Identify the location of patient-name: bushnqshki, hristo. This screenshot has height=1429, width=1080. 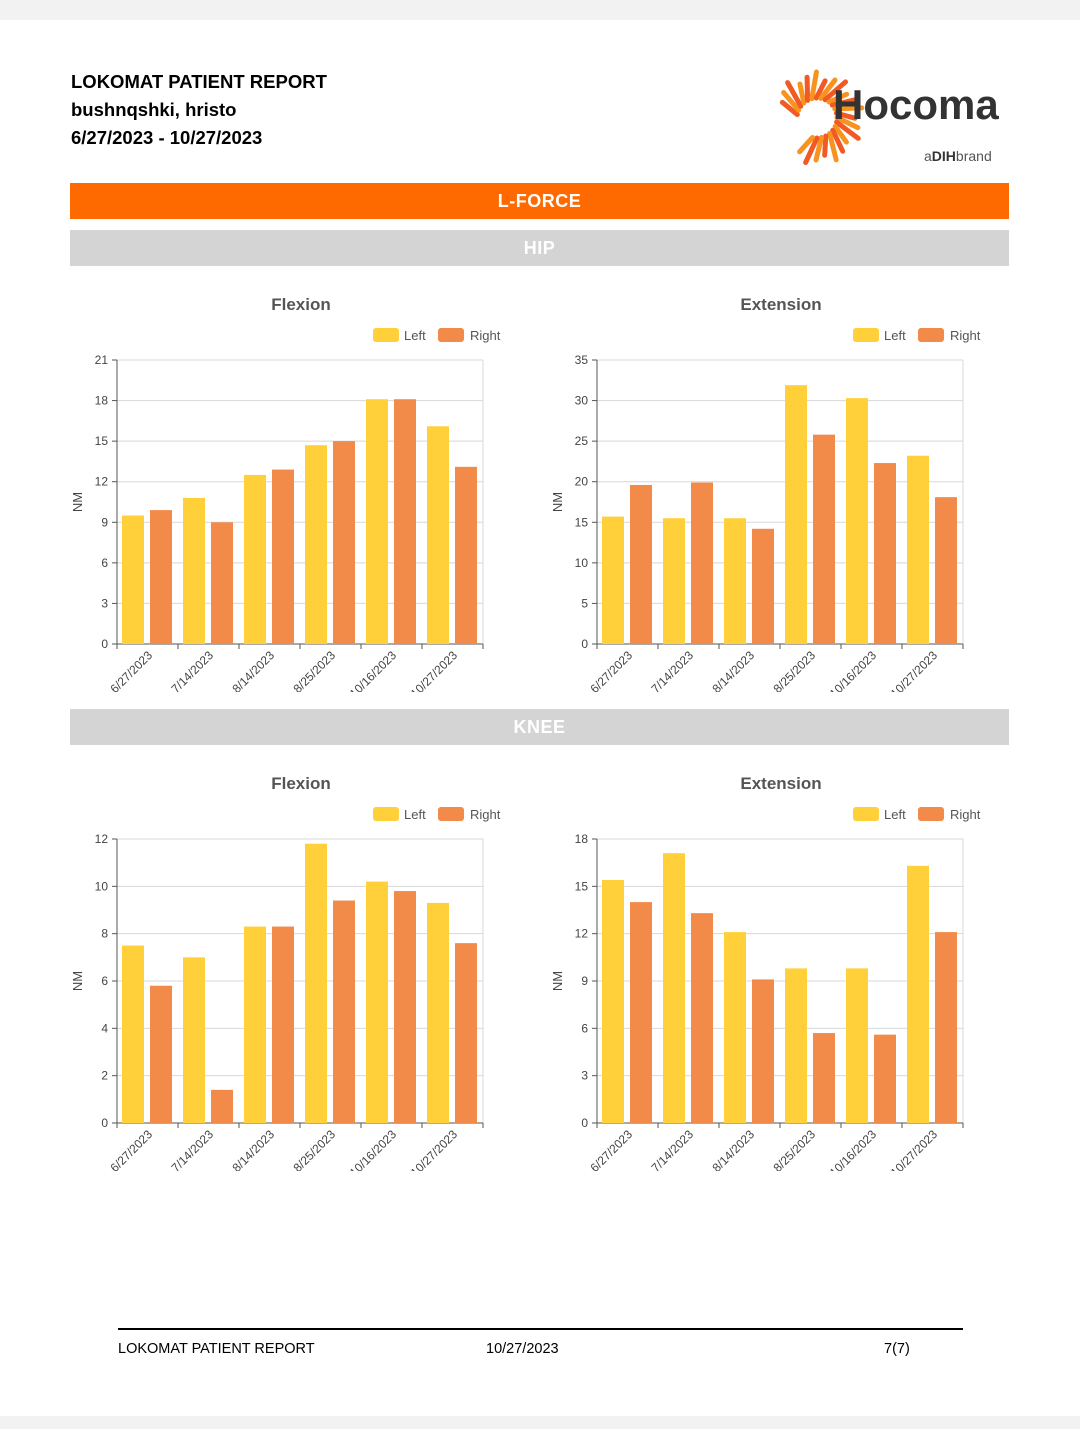
(154, 109).